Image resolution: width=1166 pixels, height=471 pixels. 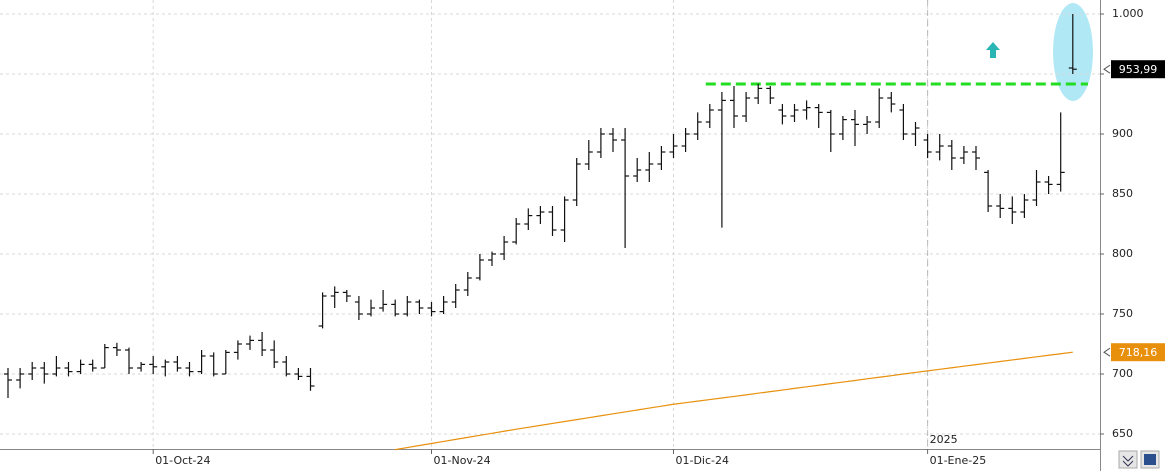 I want to click on save-icon, so click(x=1150, y=459).